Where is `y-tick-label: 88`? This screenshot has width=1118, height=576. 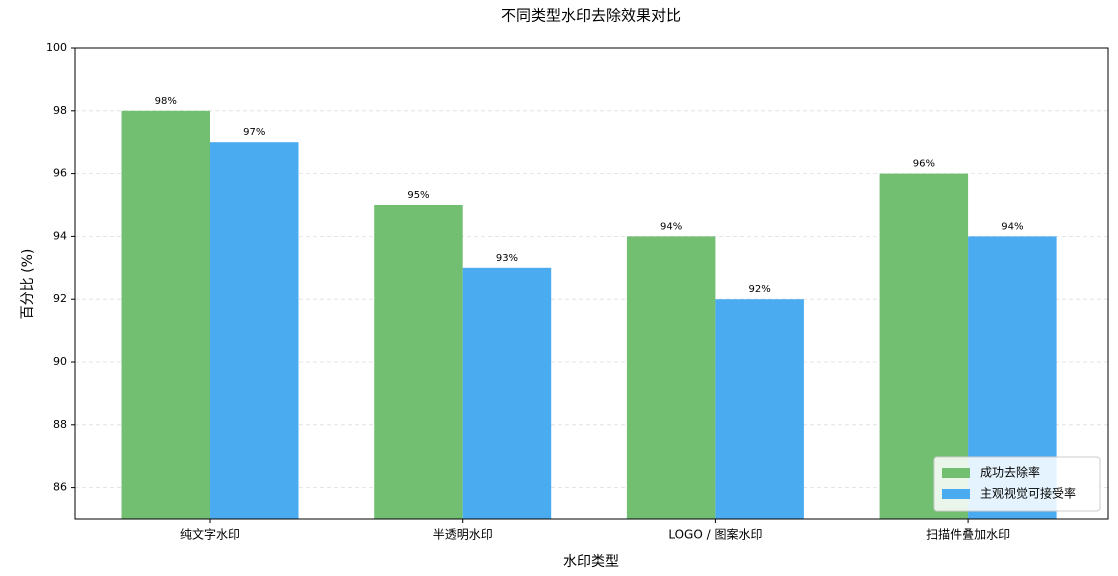 y-tick-label: 88 is located at coordinates (60, 424).